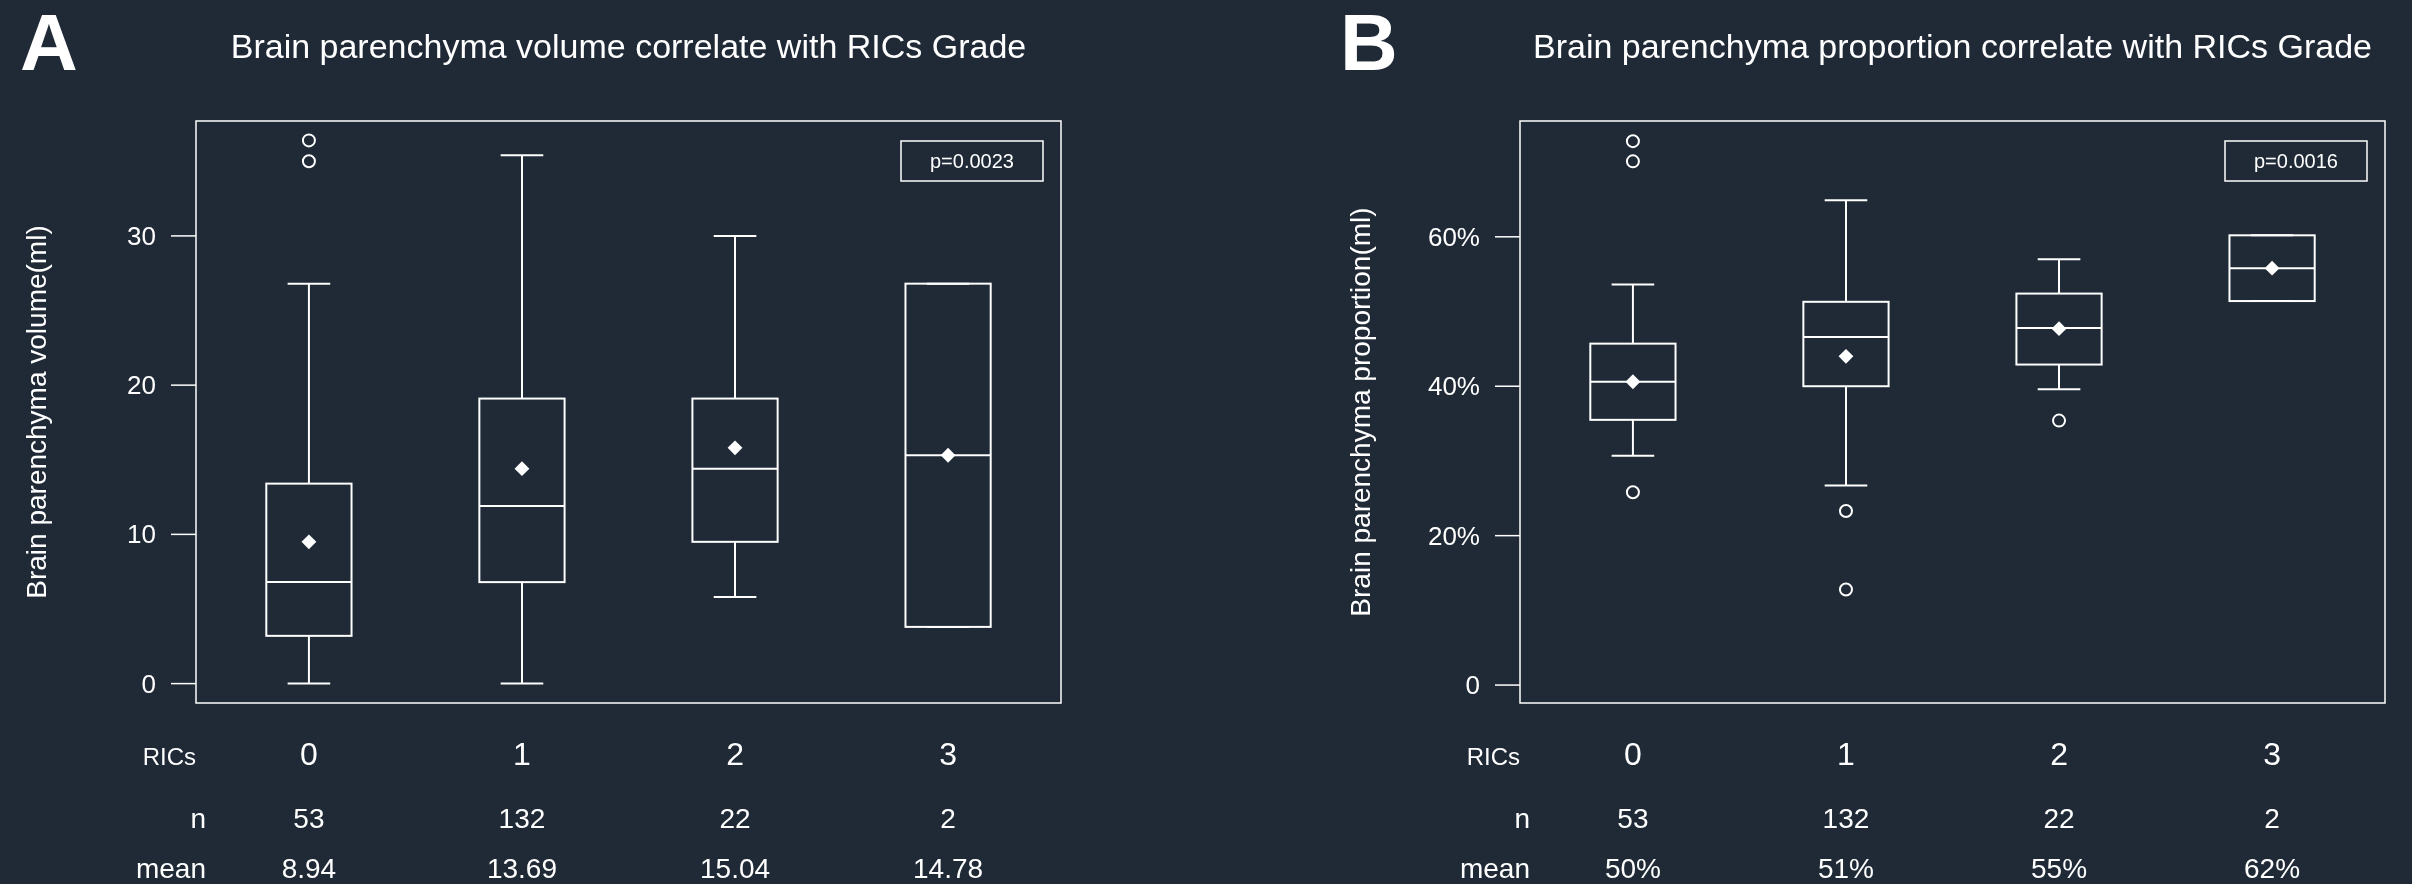 Image resolution: width=2412 pixels, height=884 pixels. Describe the element at coordinates (49, 43) in the screenshot. I see `text: A` at that location.